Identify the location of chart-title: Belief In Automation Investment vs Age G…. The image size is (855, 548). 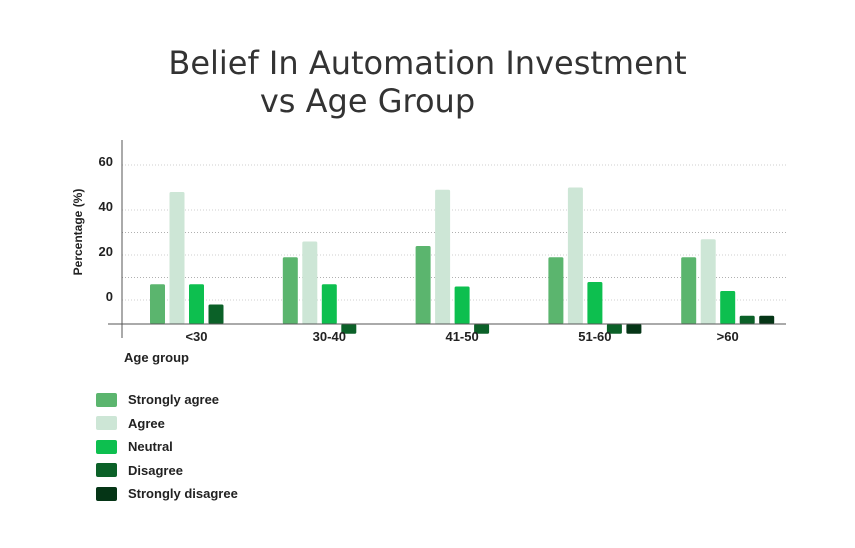
(427, 82).